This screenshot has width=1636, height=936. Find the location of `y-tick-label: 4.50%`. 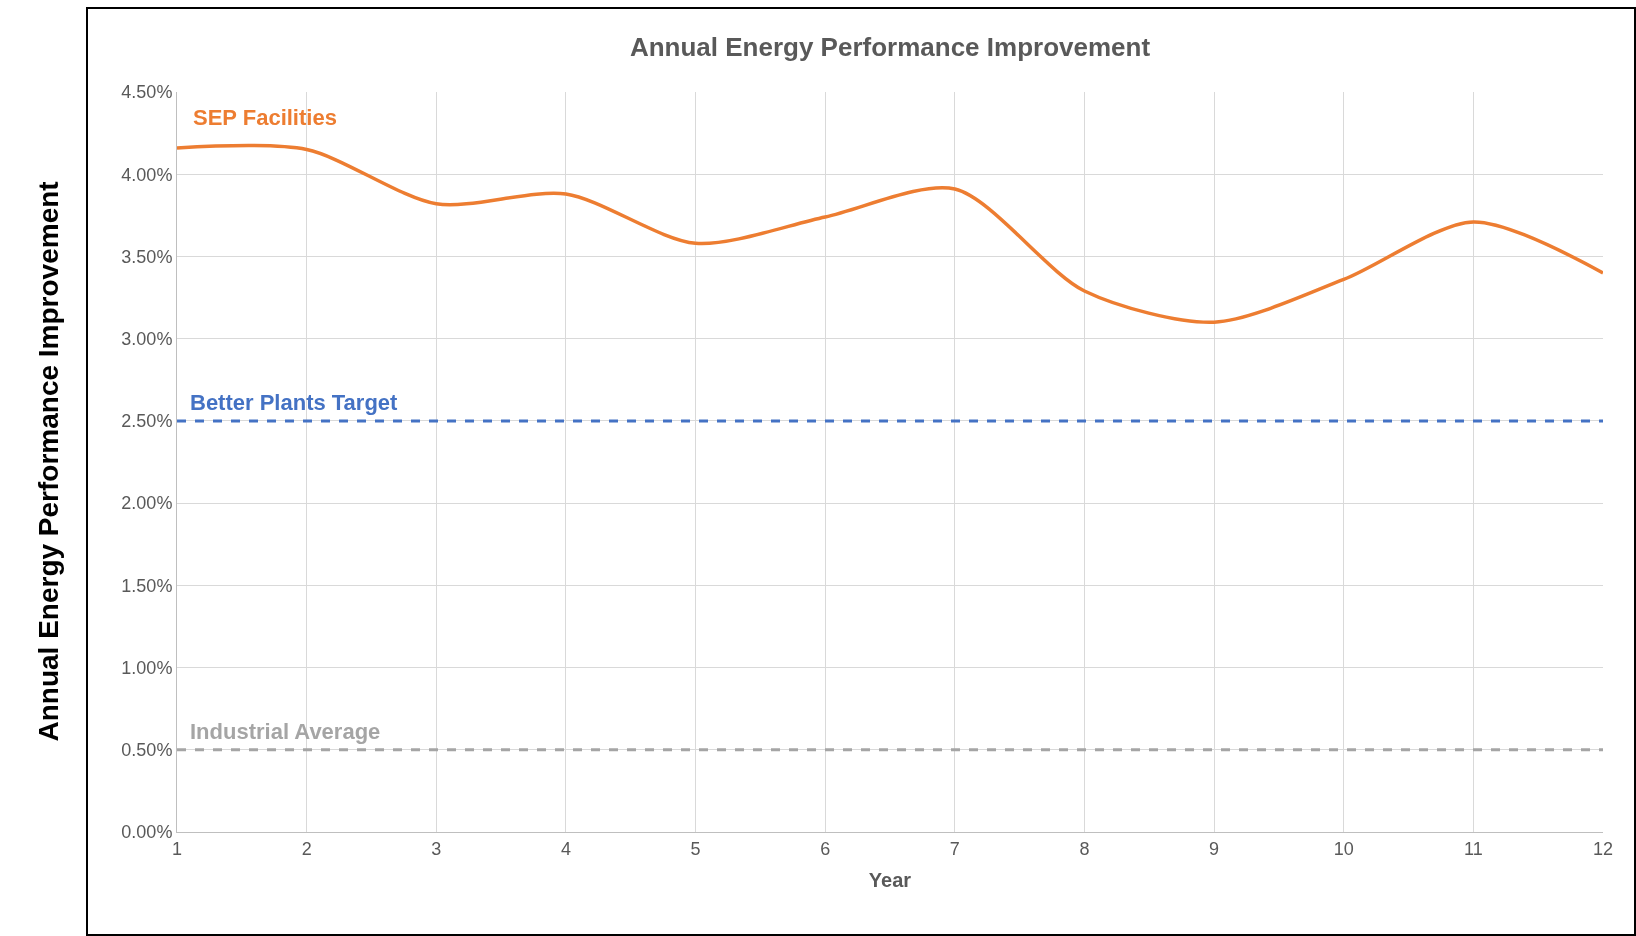

y-tick-label: 4.50% is located at coordinates (147, 92).